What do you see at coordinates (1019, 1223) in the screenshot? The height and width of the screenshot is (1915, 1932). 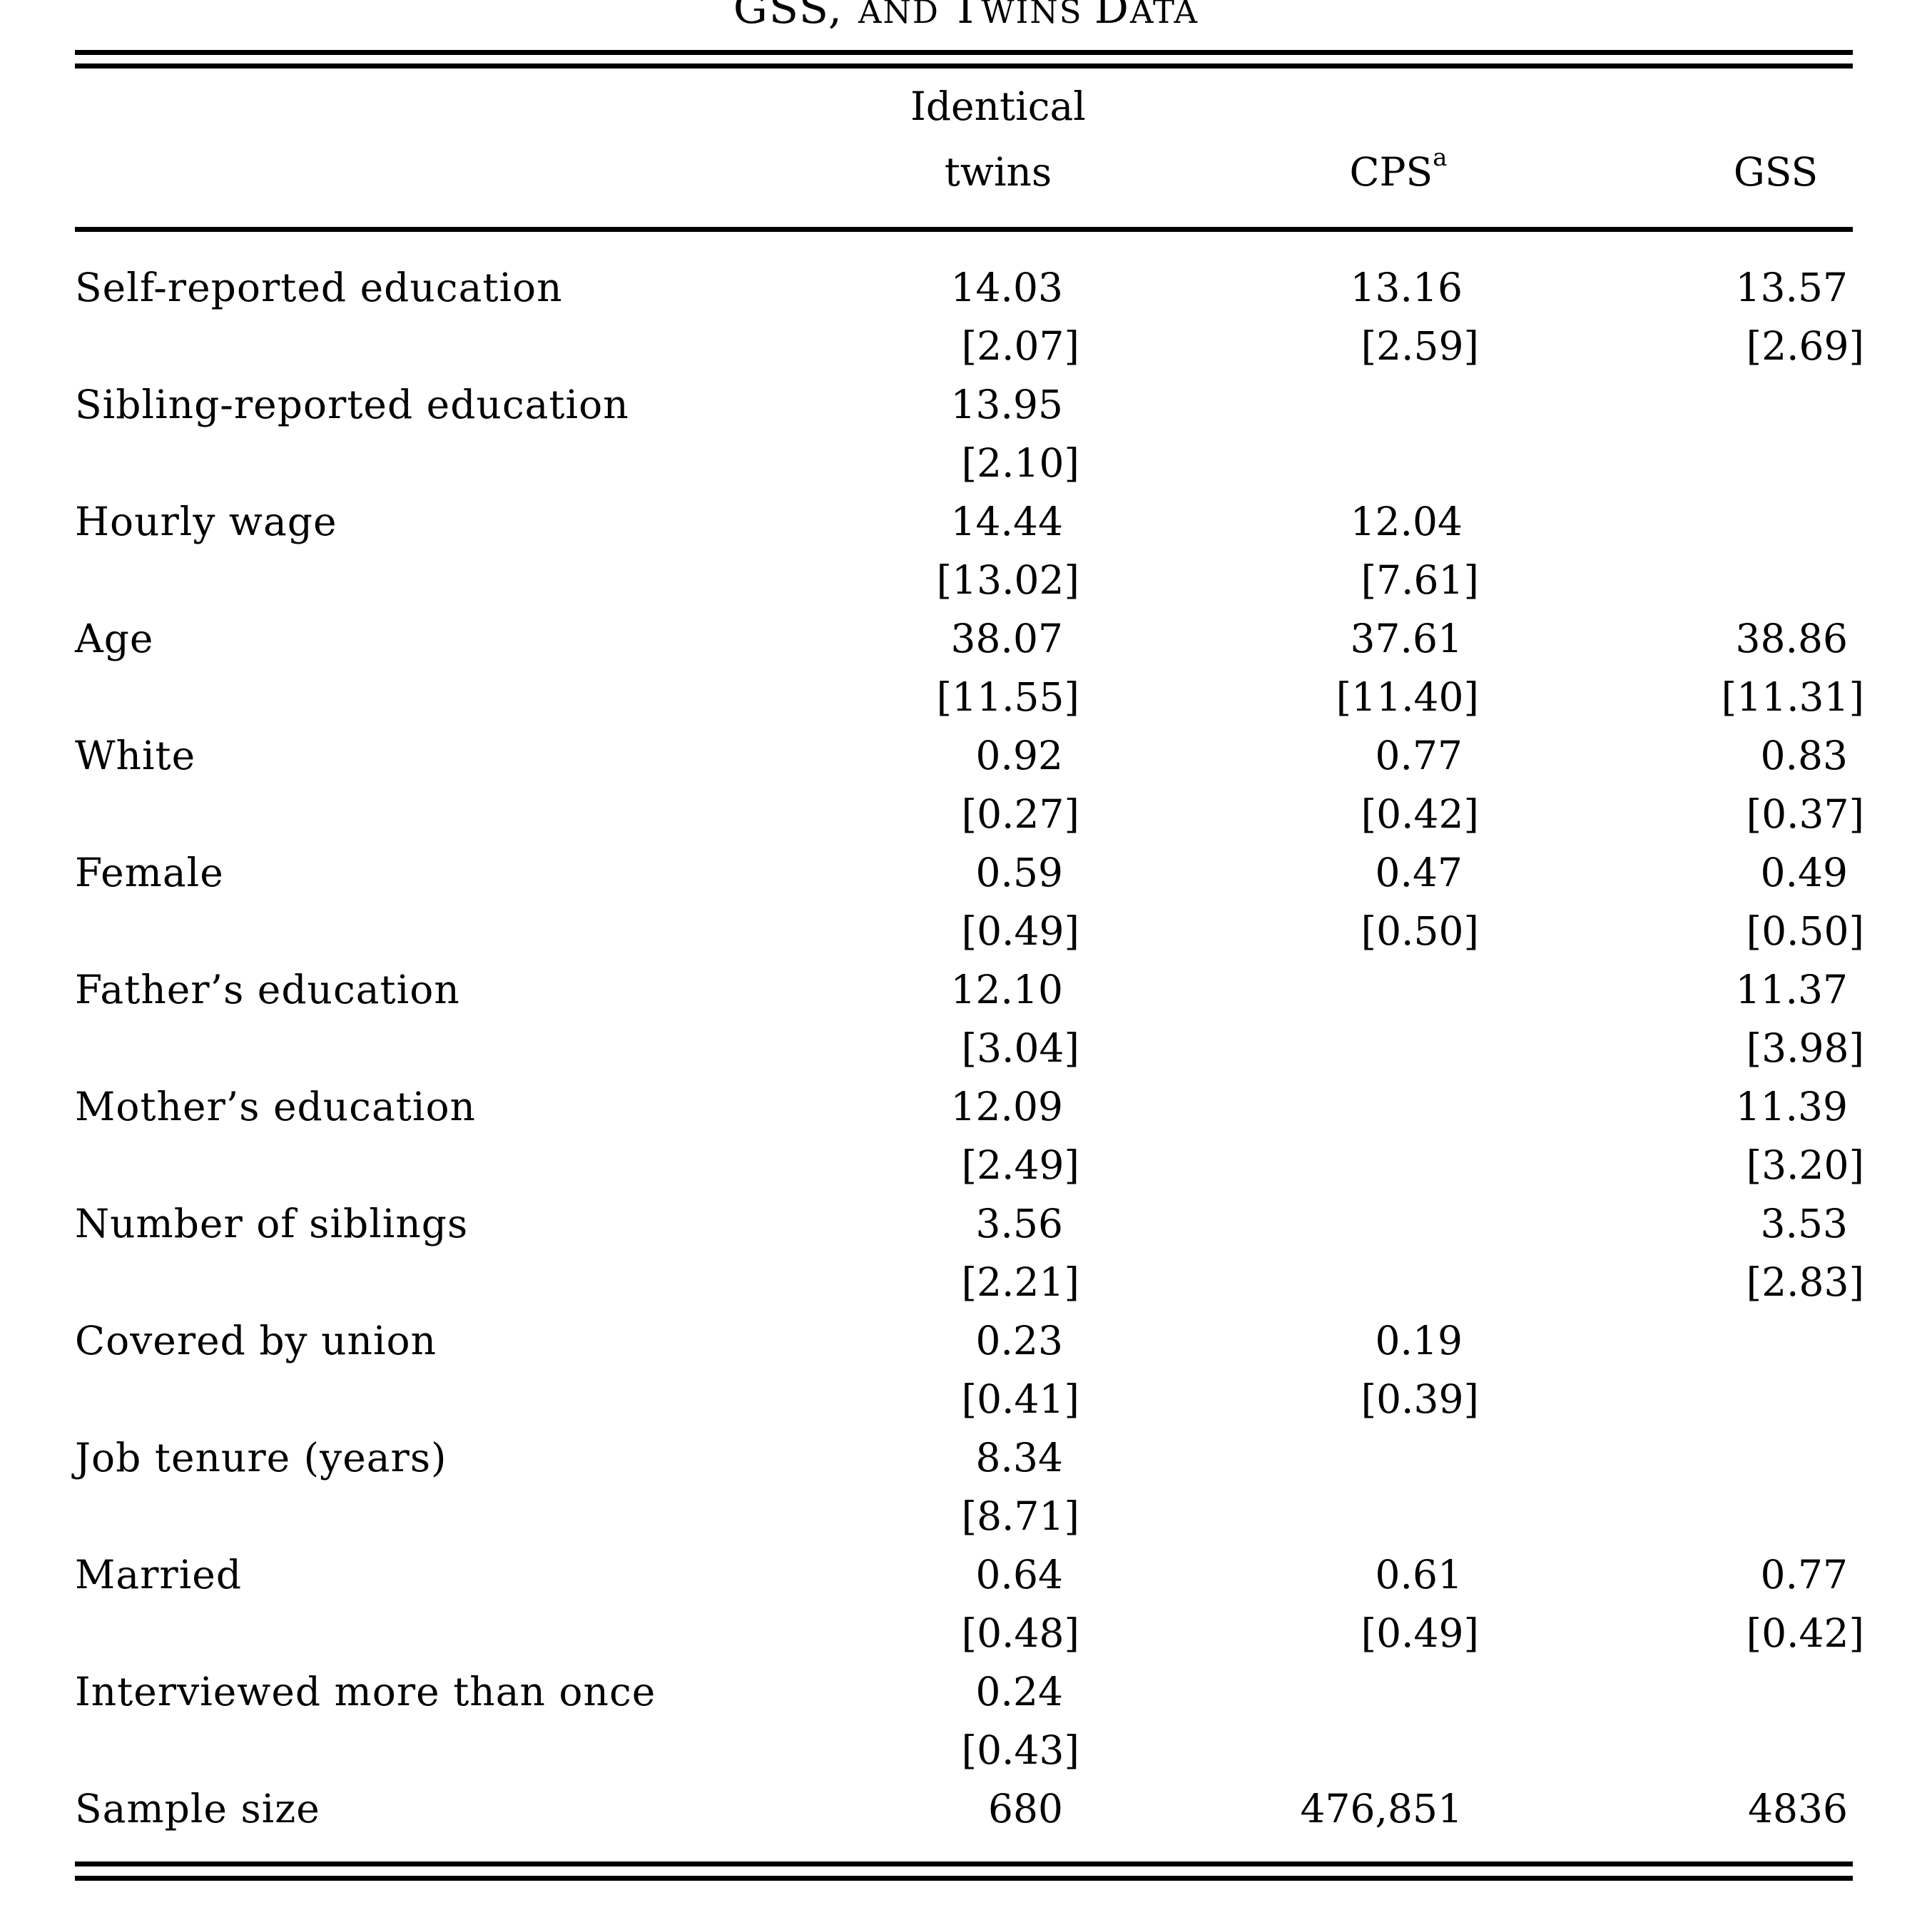 I see `twins-mean-cell: 3.56` at bounding box center [1019, 1223].